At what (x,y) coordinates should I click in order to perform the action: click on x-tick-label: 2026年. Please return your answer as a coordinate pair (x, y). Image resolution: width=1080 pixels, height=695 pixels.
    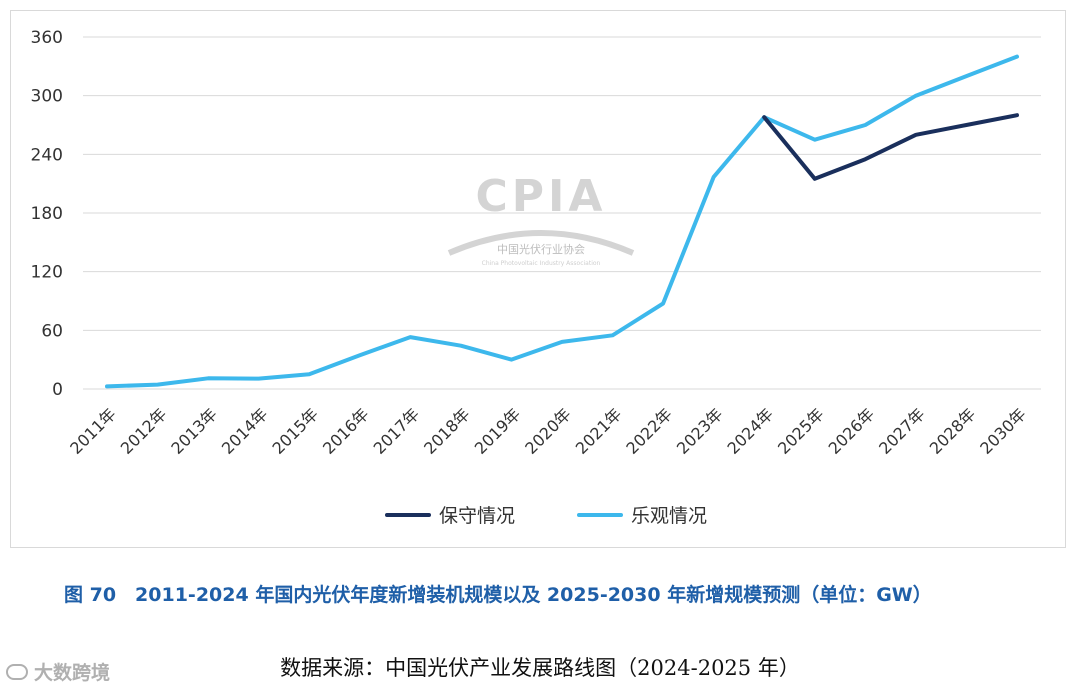
    Looking at the image, I should click on (852, 431).